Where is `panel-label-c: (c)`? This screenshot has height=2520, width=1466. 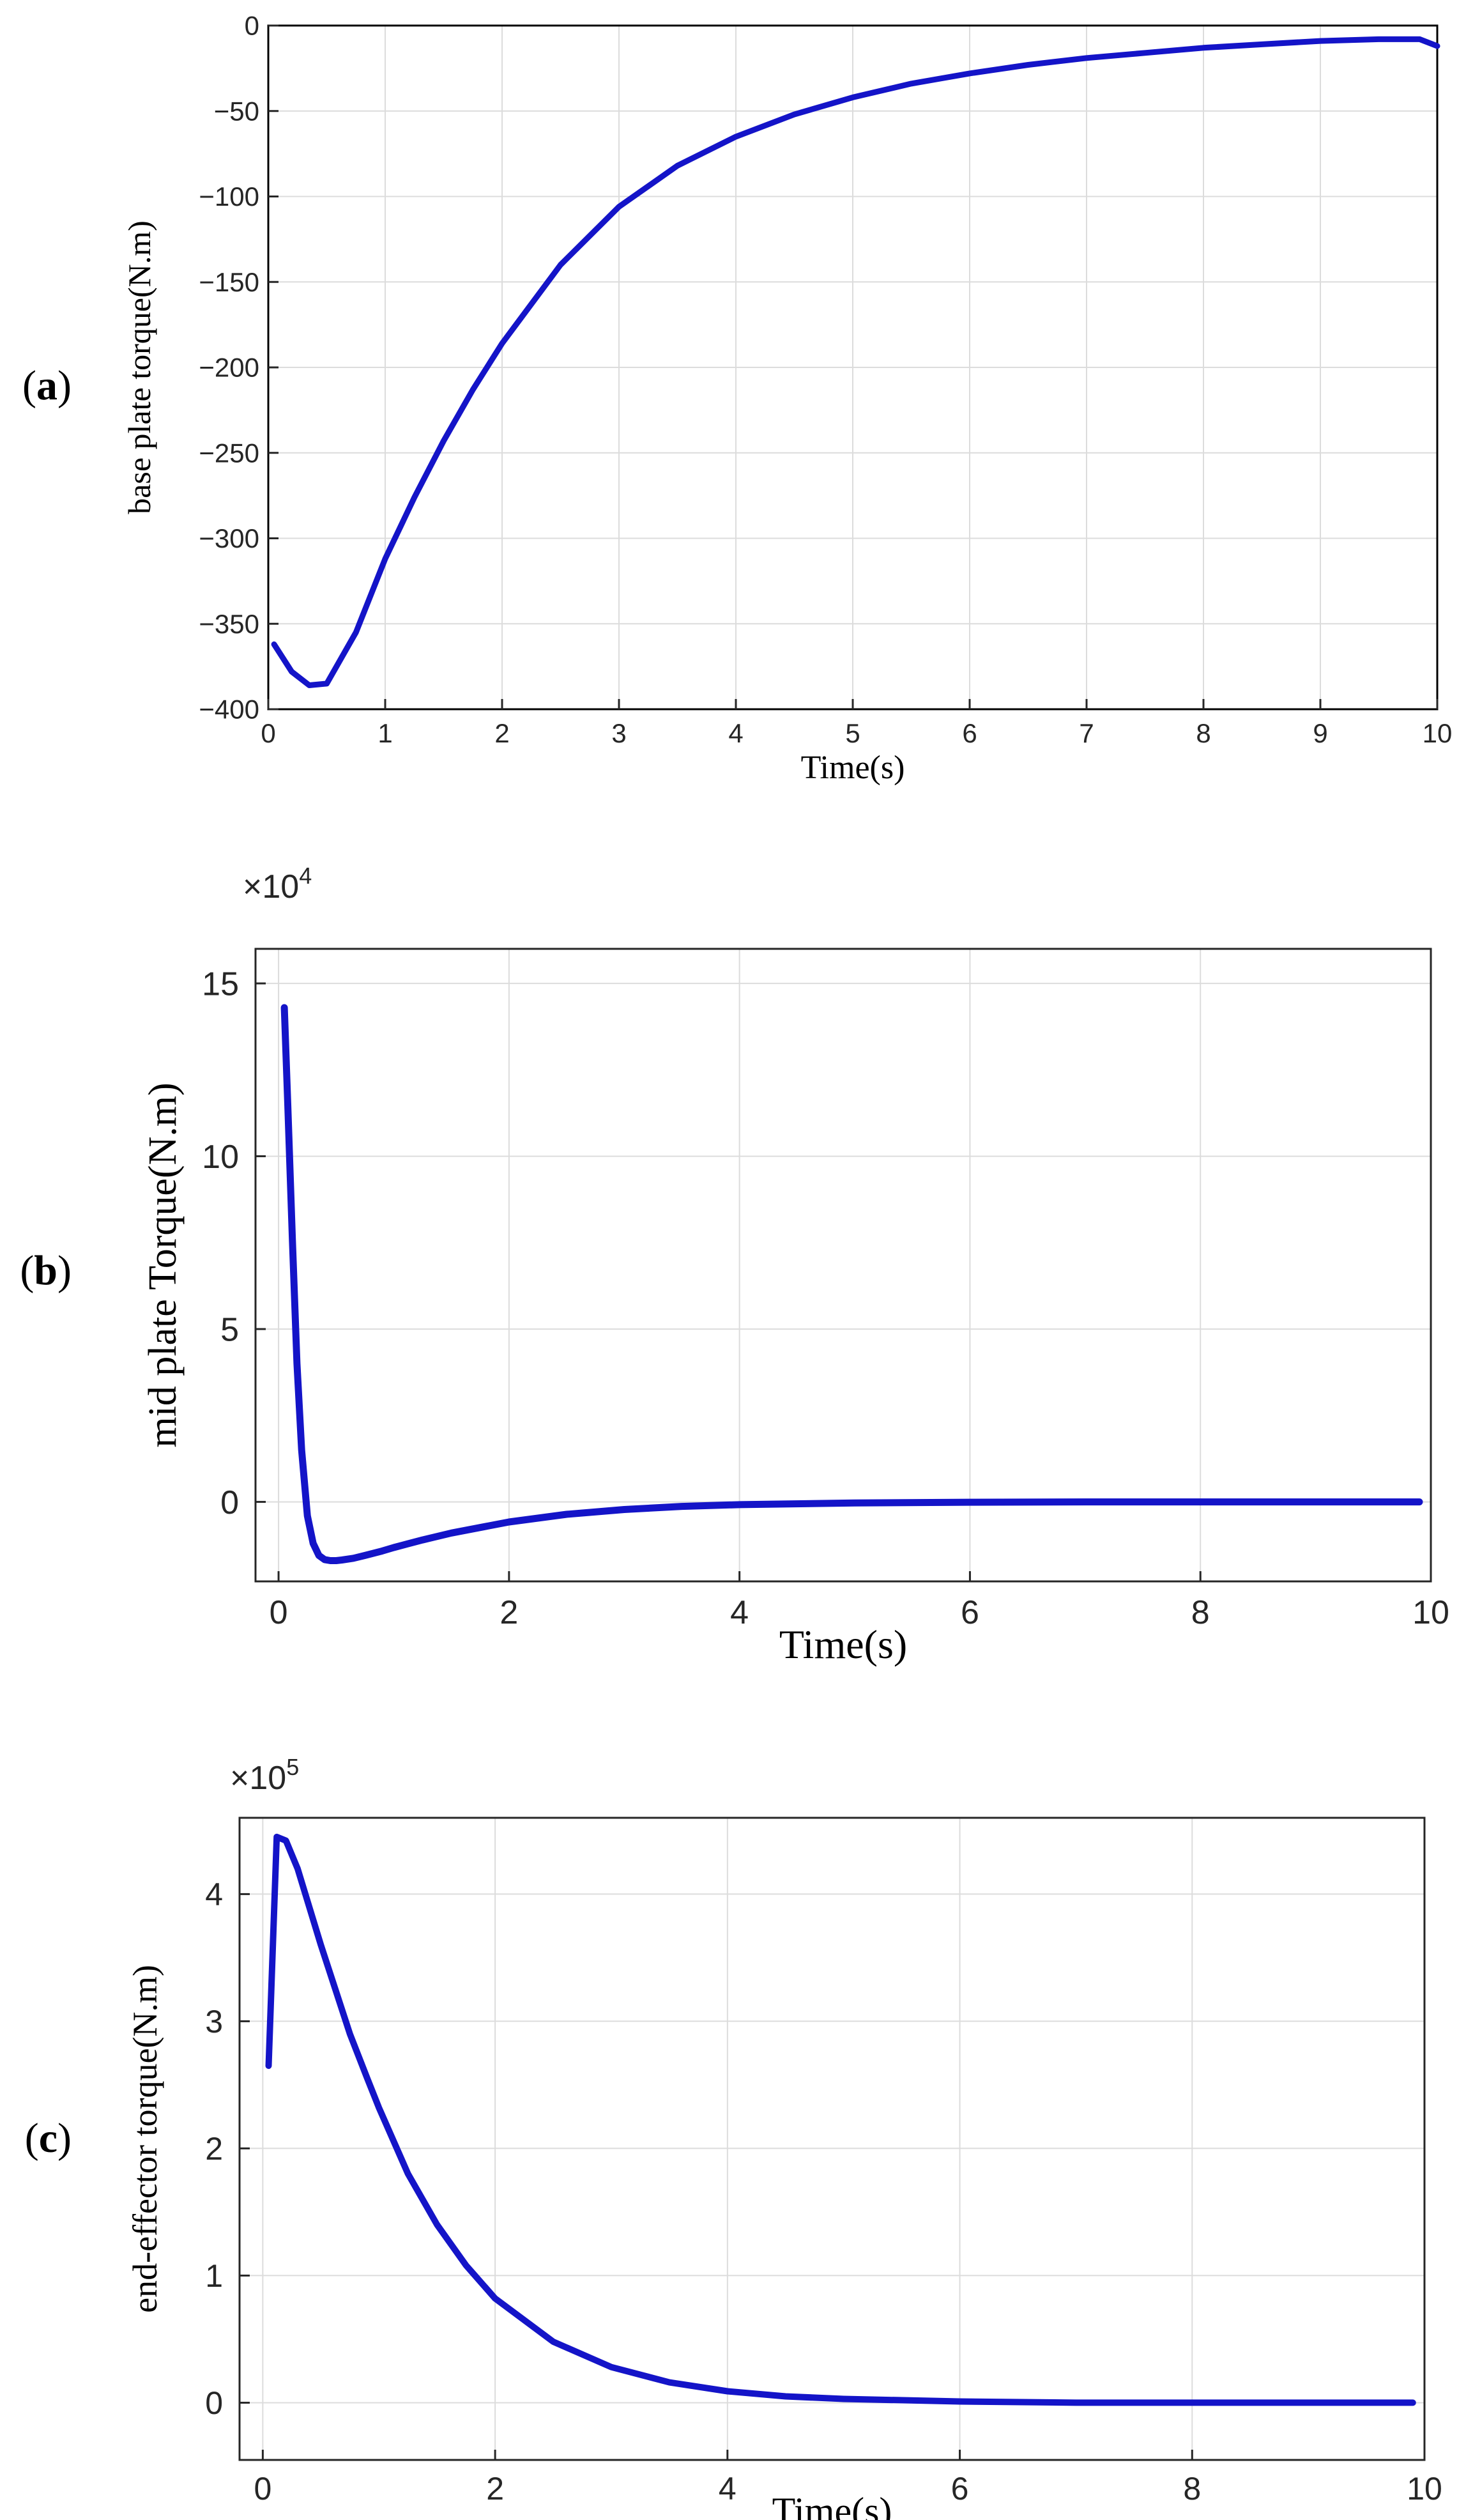 panel-label-c: (c) is located at coordinates (48, 2138).